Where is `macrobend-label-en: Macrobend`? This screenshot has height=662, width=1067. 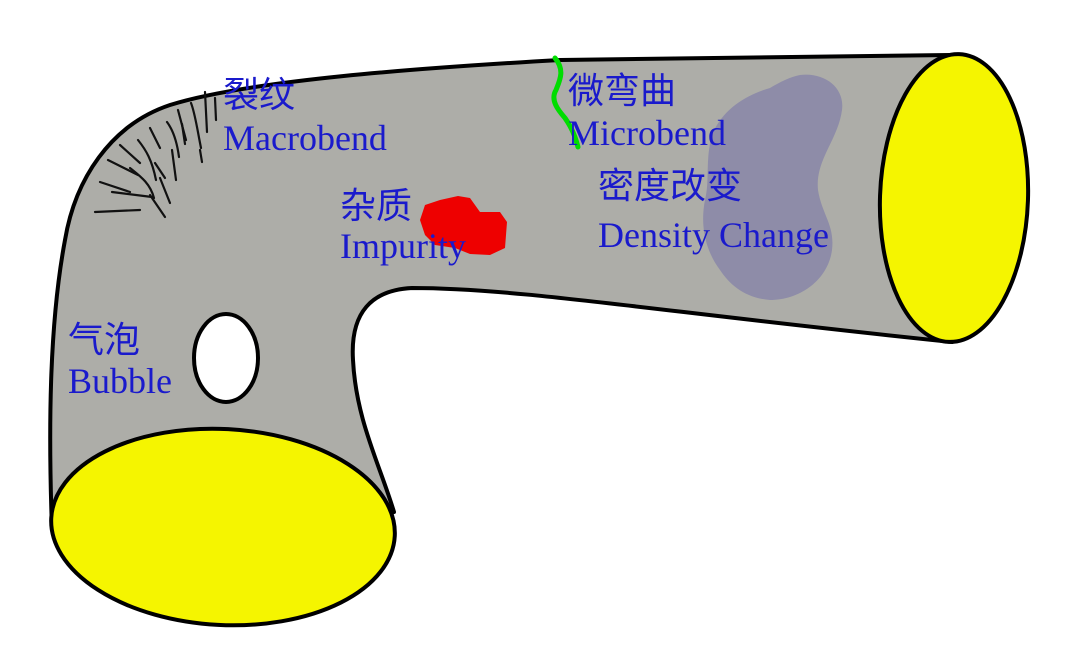 macrobend-label-en: Macrobend is located at coordinates (305, 138).